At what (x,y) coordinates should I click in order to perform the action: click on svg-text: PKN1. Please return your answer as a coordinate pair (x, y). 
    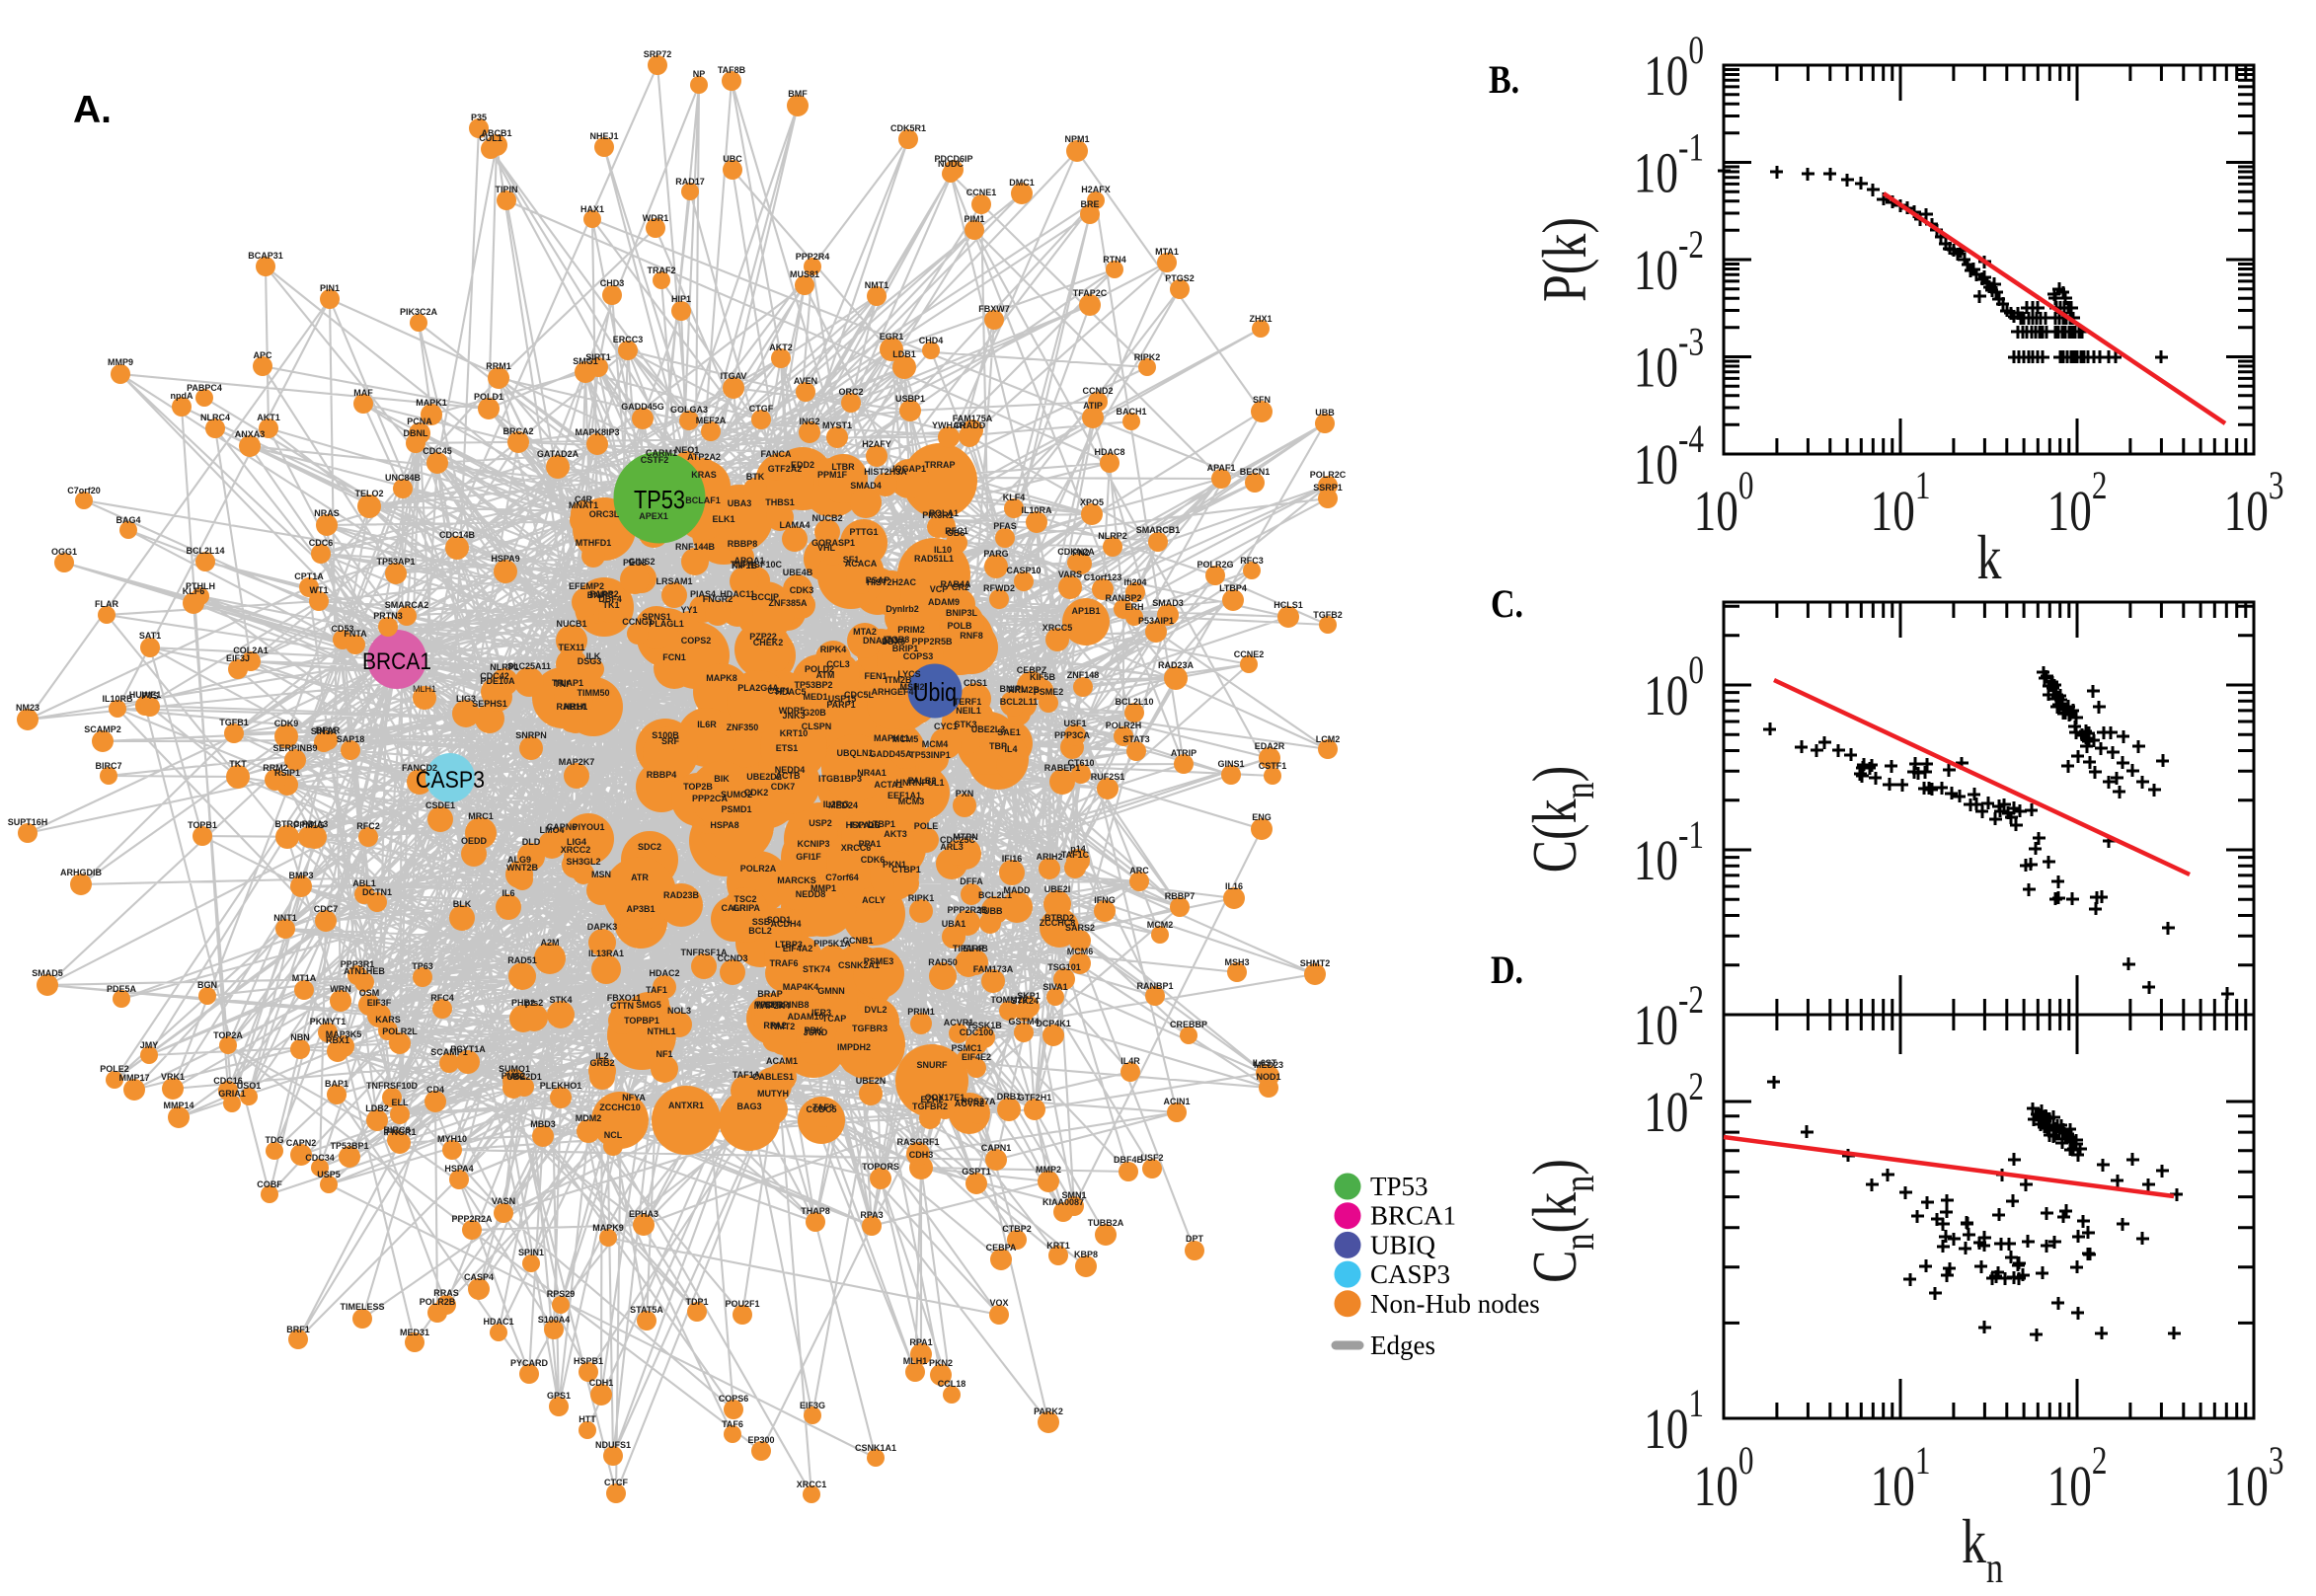
    Looking at the image, I should click on (894, 865).